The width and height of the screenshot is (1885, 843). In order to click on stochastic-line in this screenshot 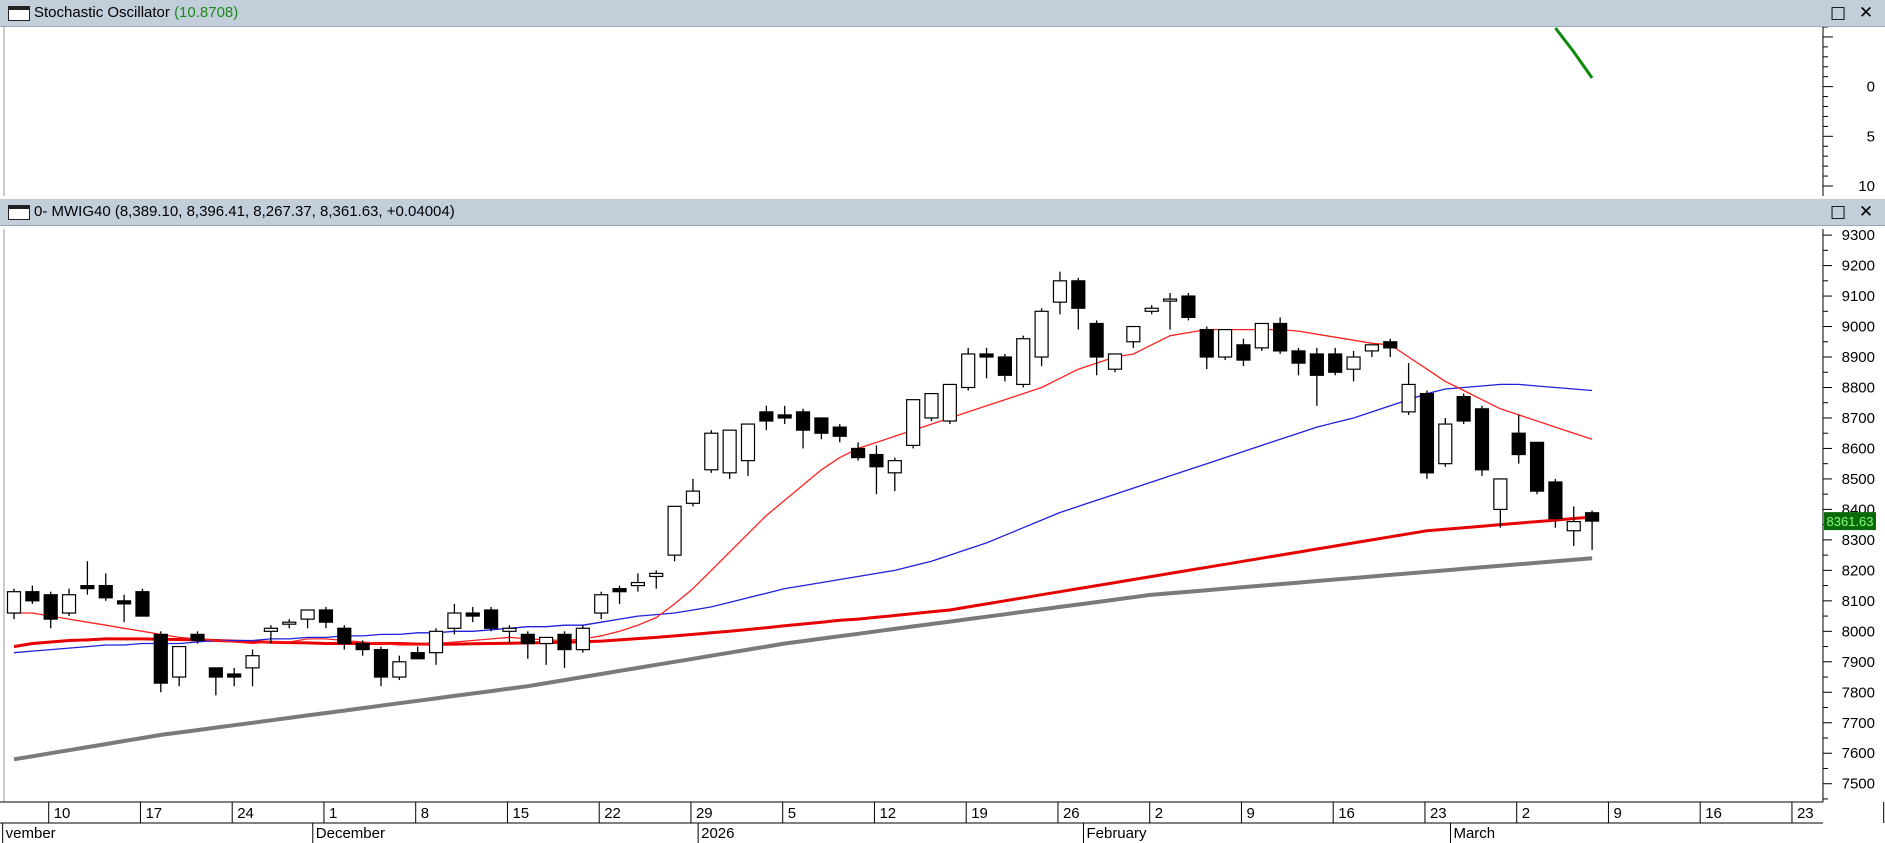, I will do `click(1574, 53)`.